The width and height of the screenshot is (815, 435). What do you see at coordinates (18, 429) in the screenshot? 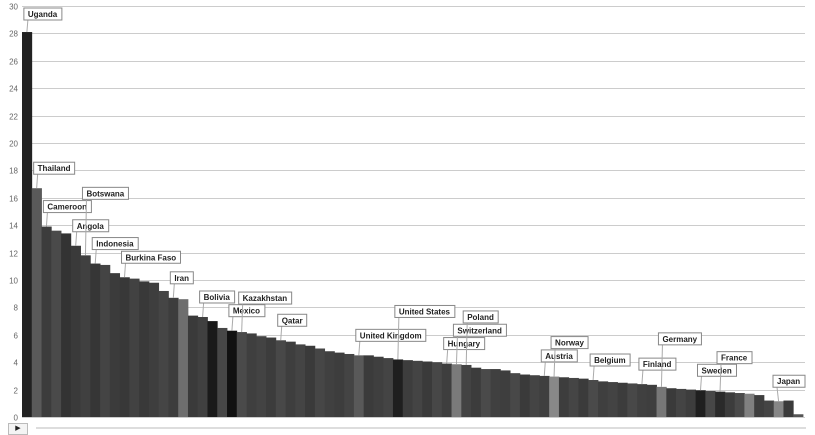
I see `play-button: ▶` at bounding box center [18, 429].